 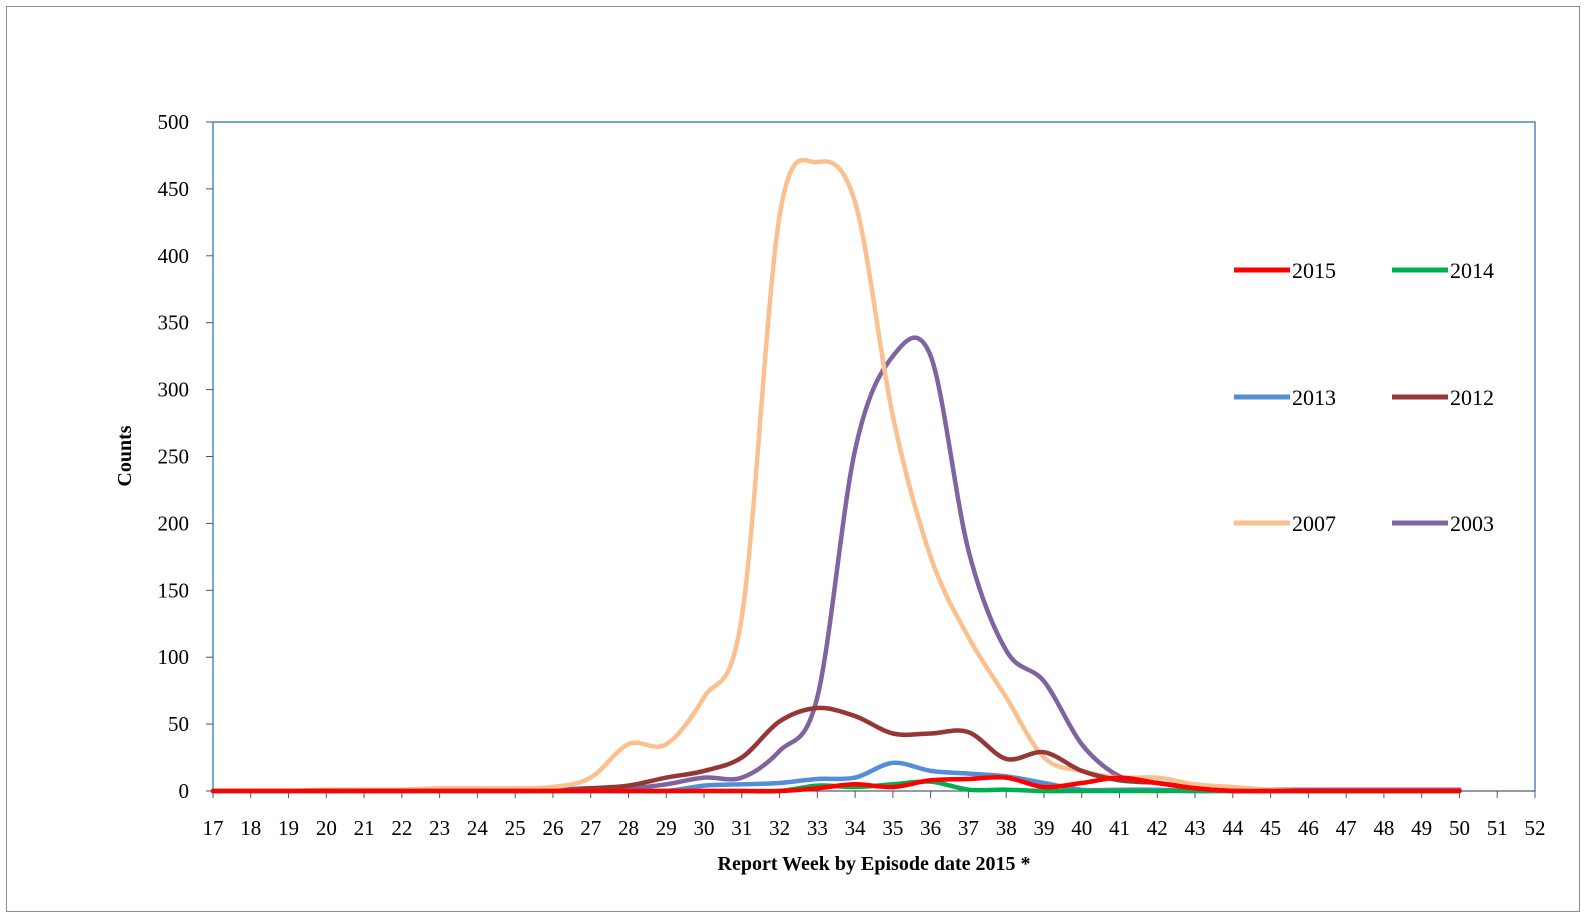 What do you see at coordinates (174, 523) in the screenshot?
I see `y-tick-label: 200` at bounding box center [174, 523].